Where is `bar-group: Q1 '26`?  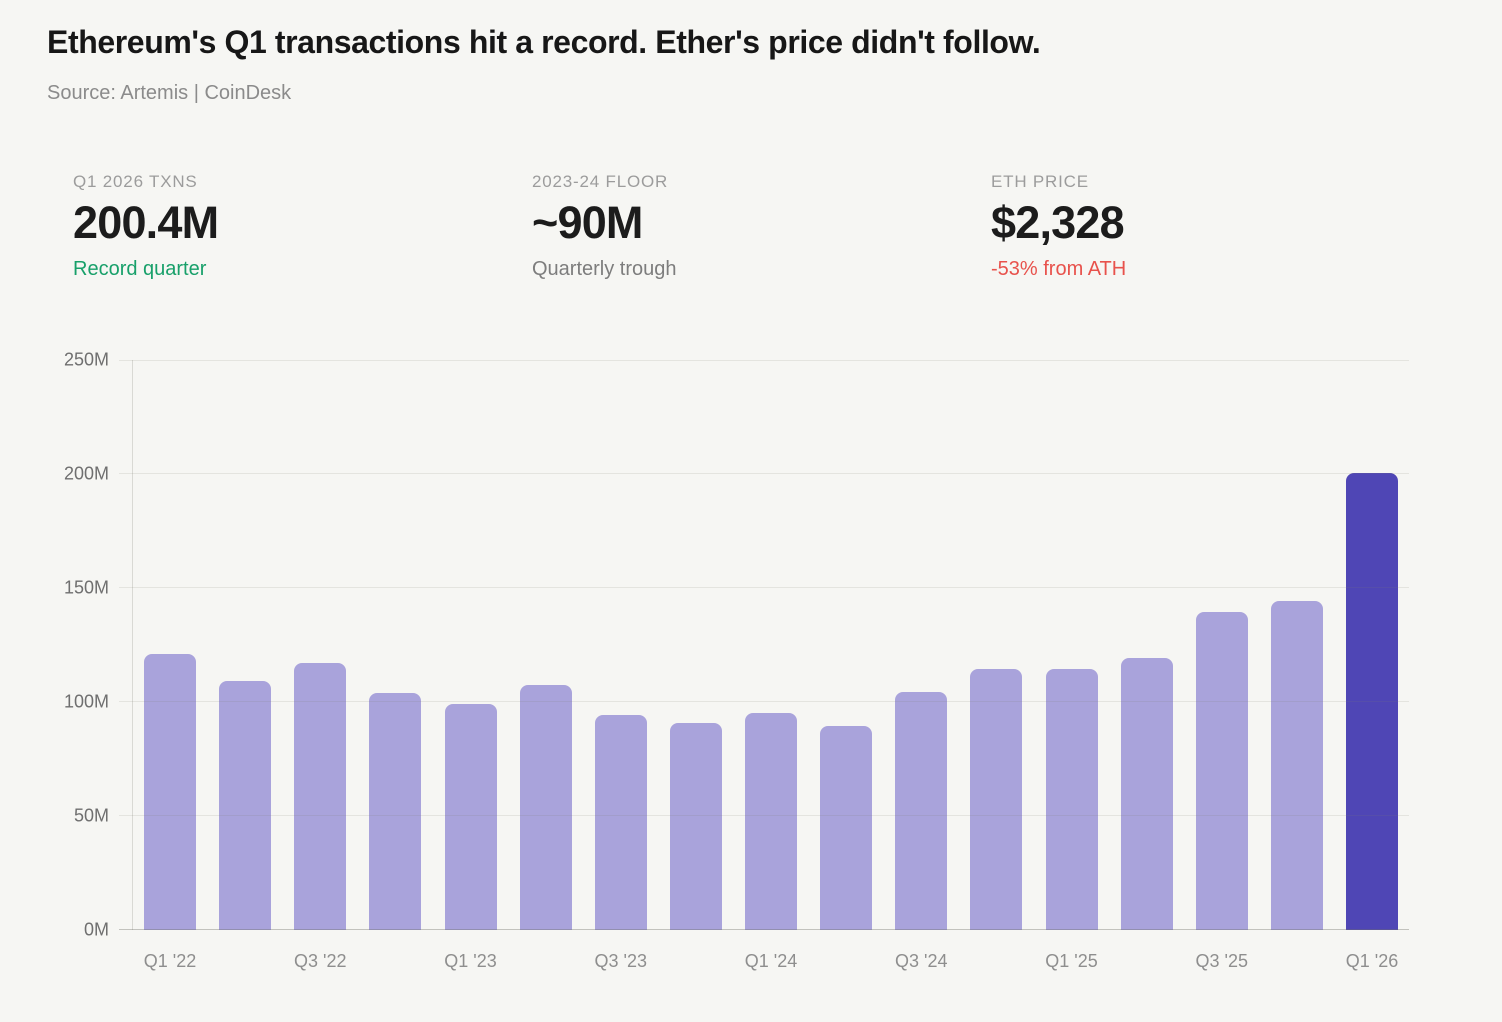
bar-group: Q1 '26 is located at coordinates (1372, 665).